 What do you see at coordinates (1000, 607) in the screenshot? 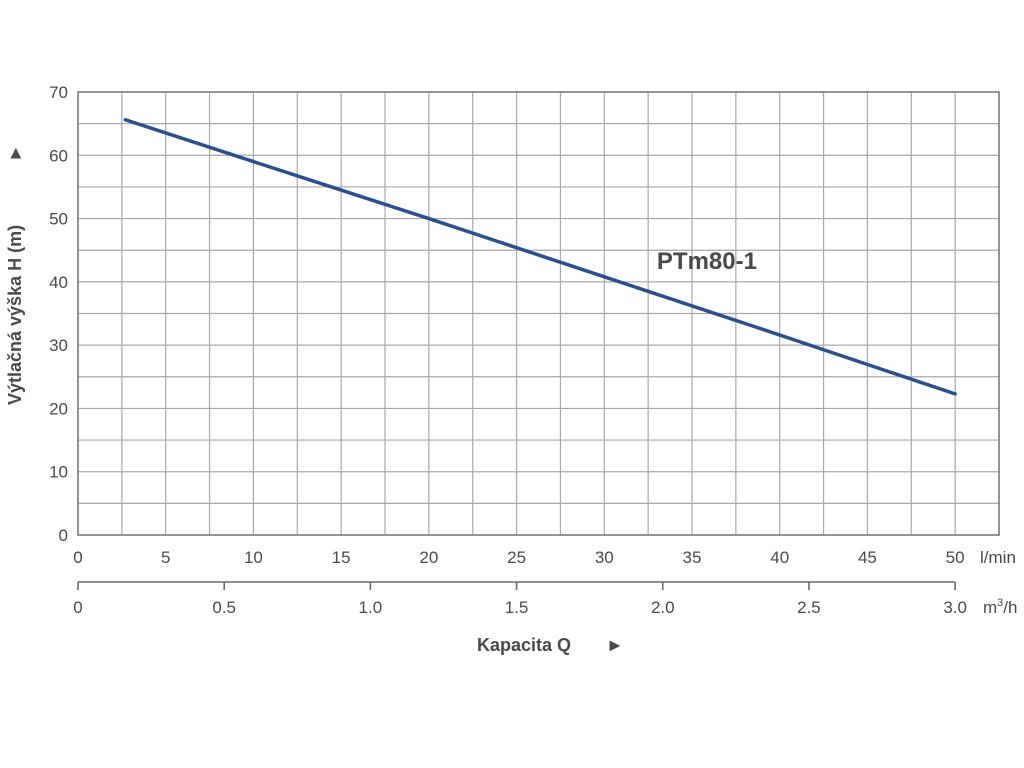
I see `x2-axis-unit-label: m3/h` at bounding box center [1000, 607].